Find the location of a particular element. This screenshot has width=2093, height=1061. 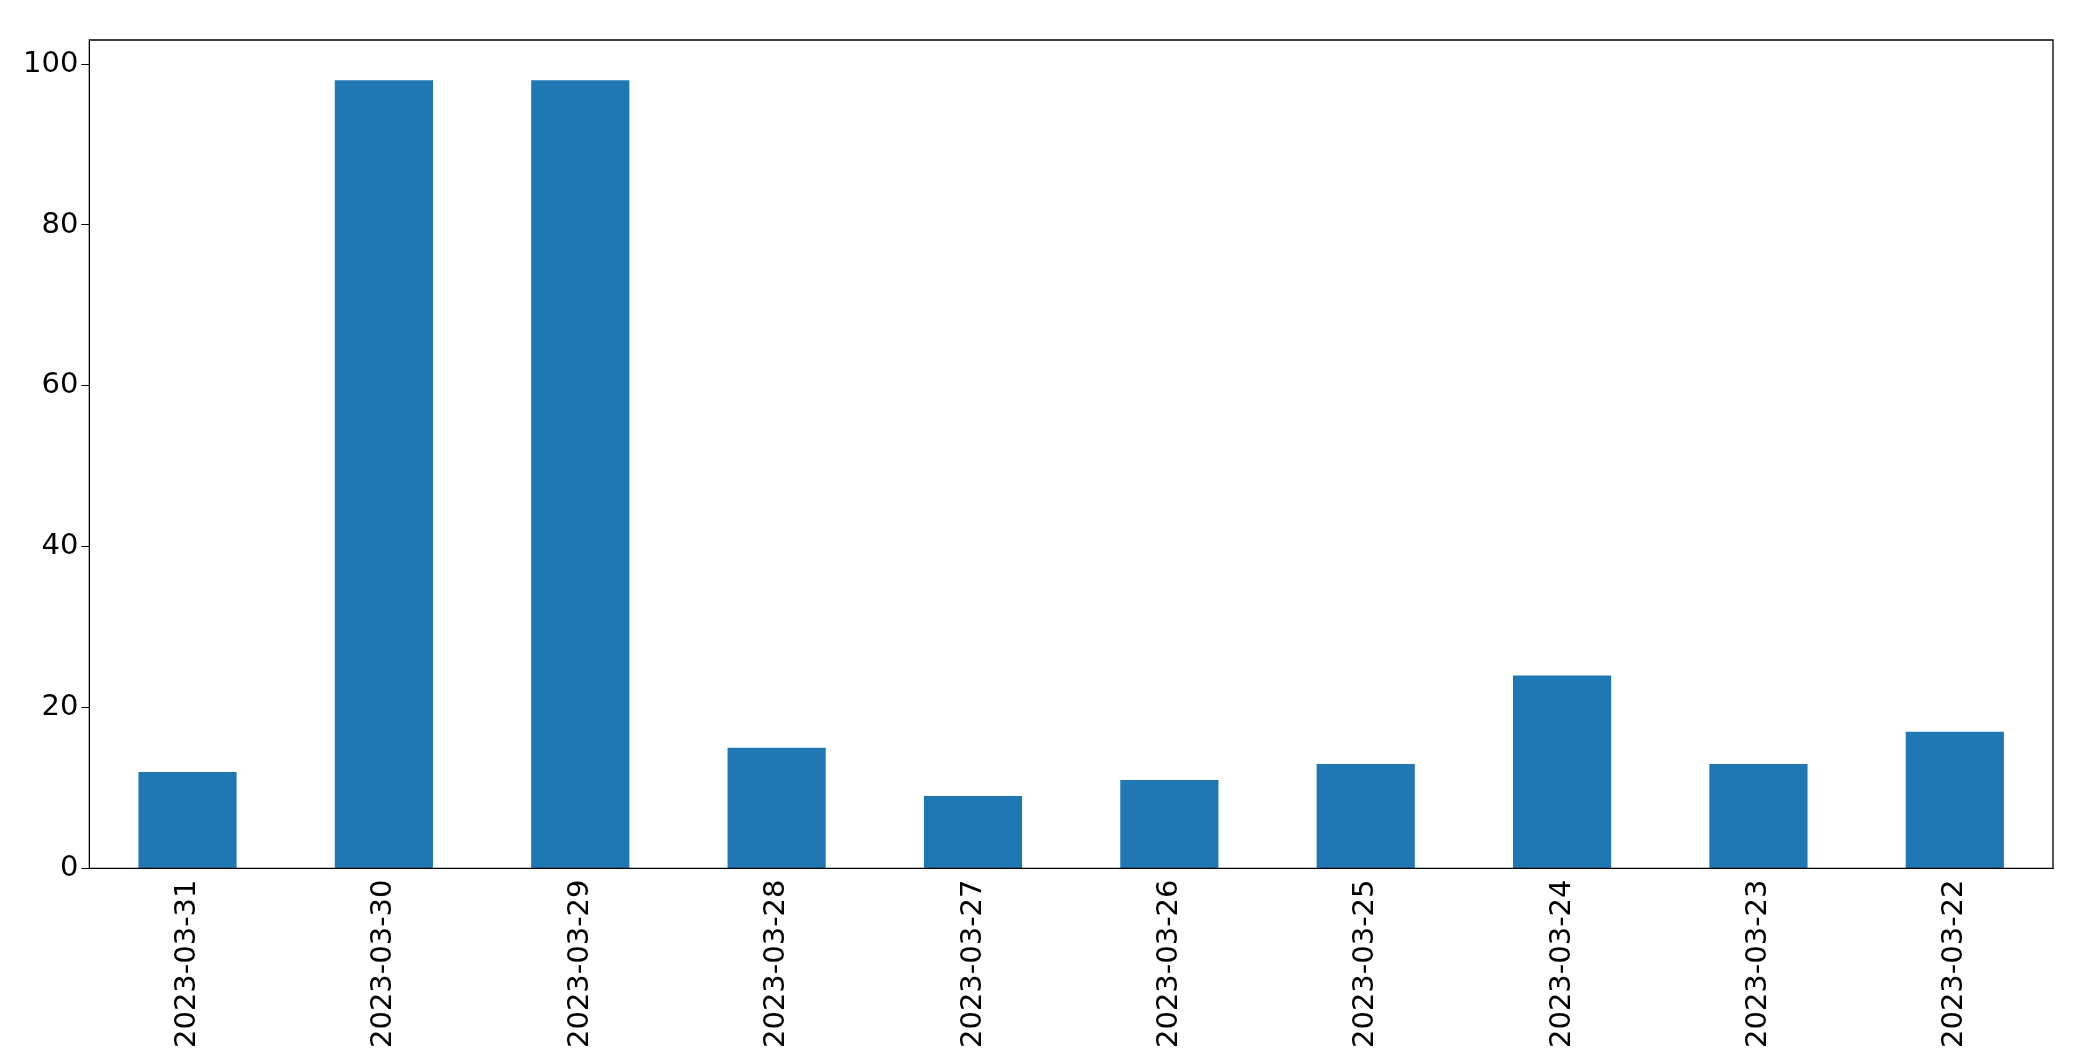

y-tick-label: 20 is located at coordinates (60, 705).